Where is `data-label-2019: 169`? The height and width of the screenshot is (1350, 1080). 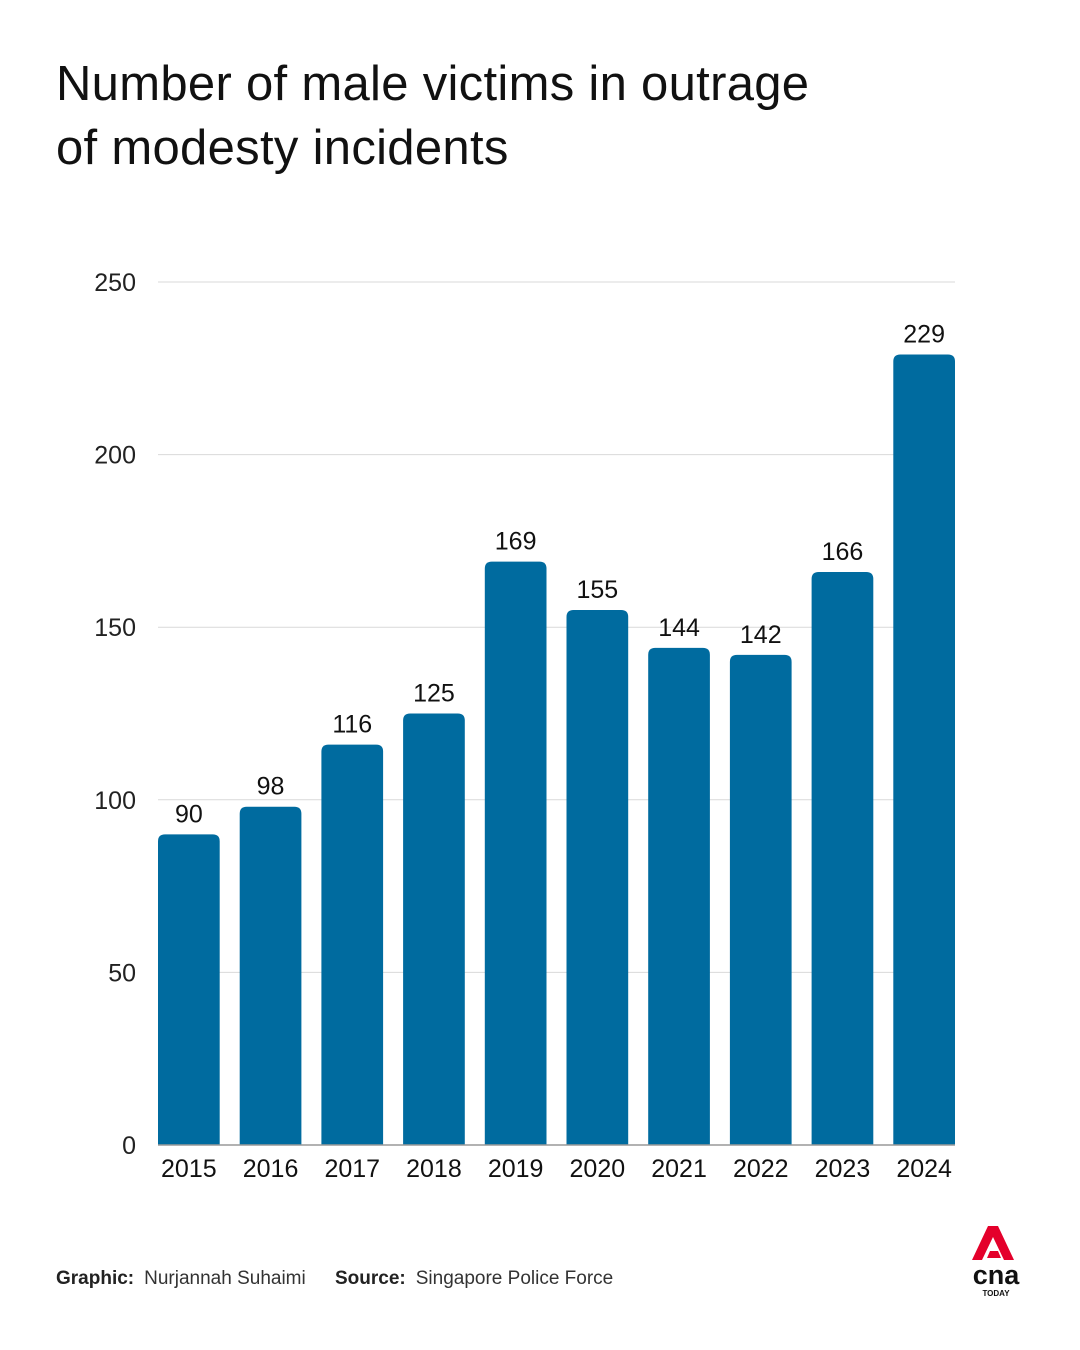 data-label-2019: 169 is located at coordinates (516, 542).